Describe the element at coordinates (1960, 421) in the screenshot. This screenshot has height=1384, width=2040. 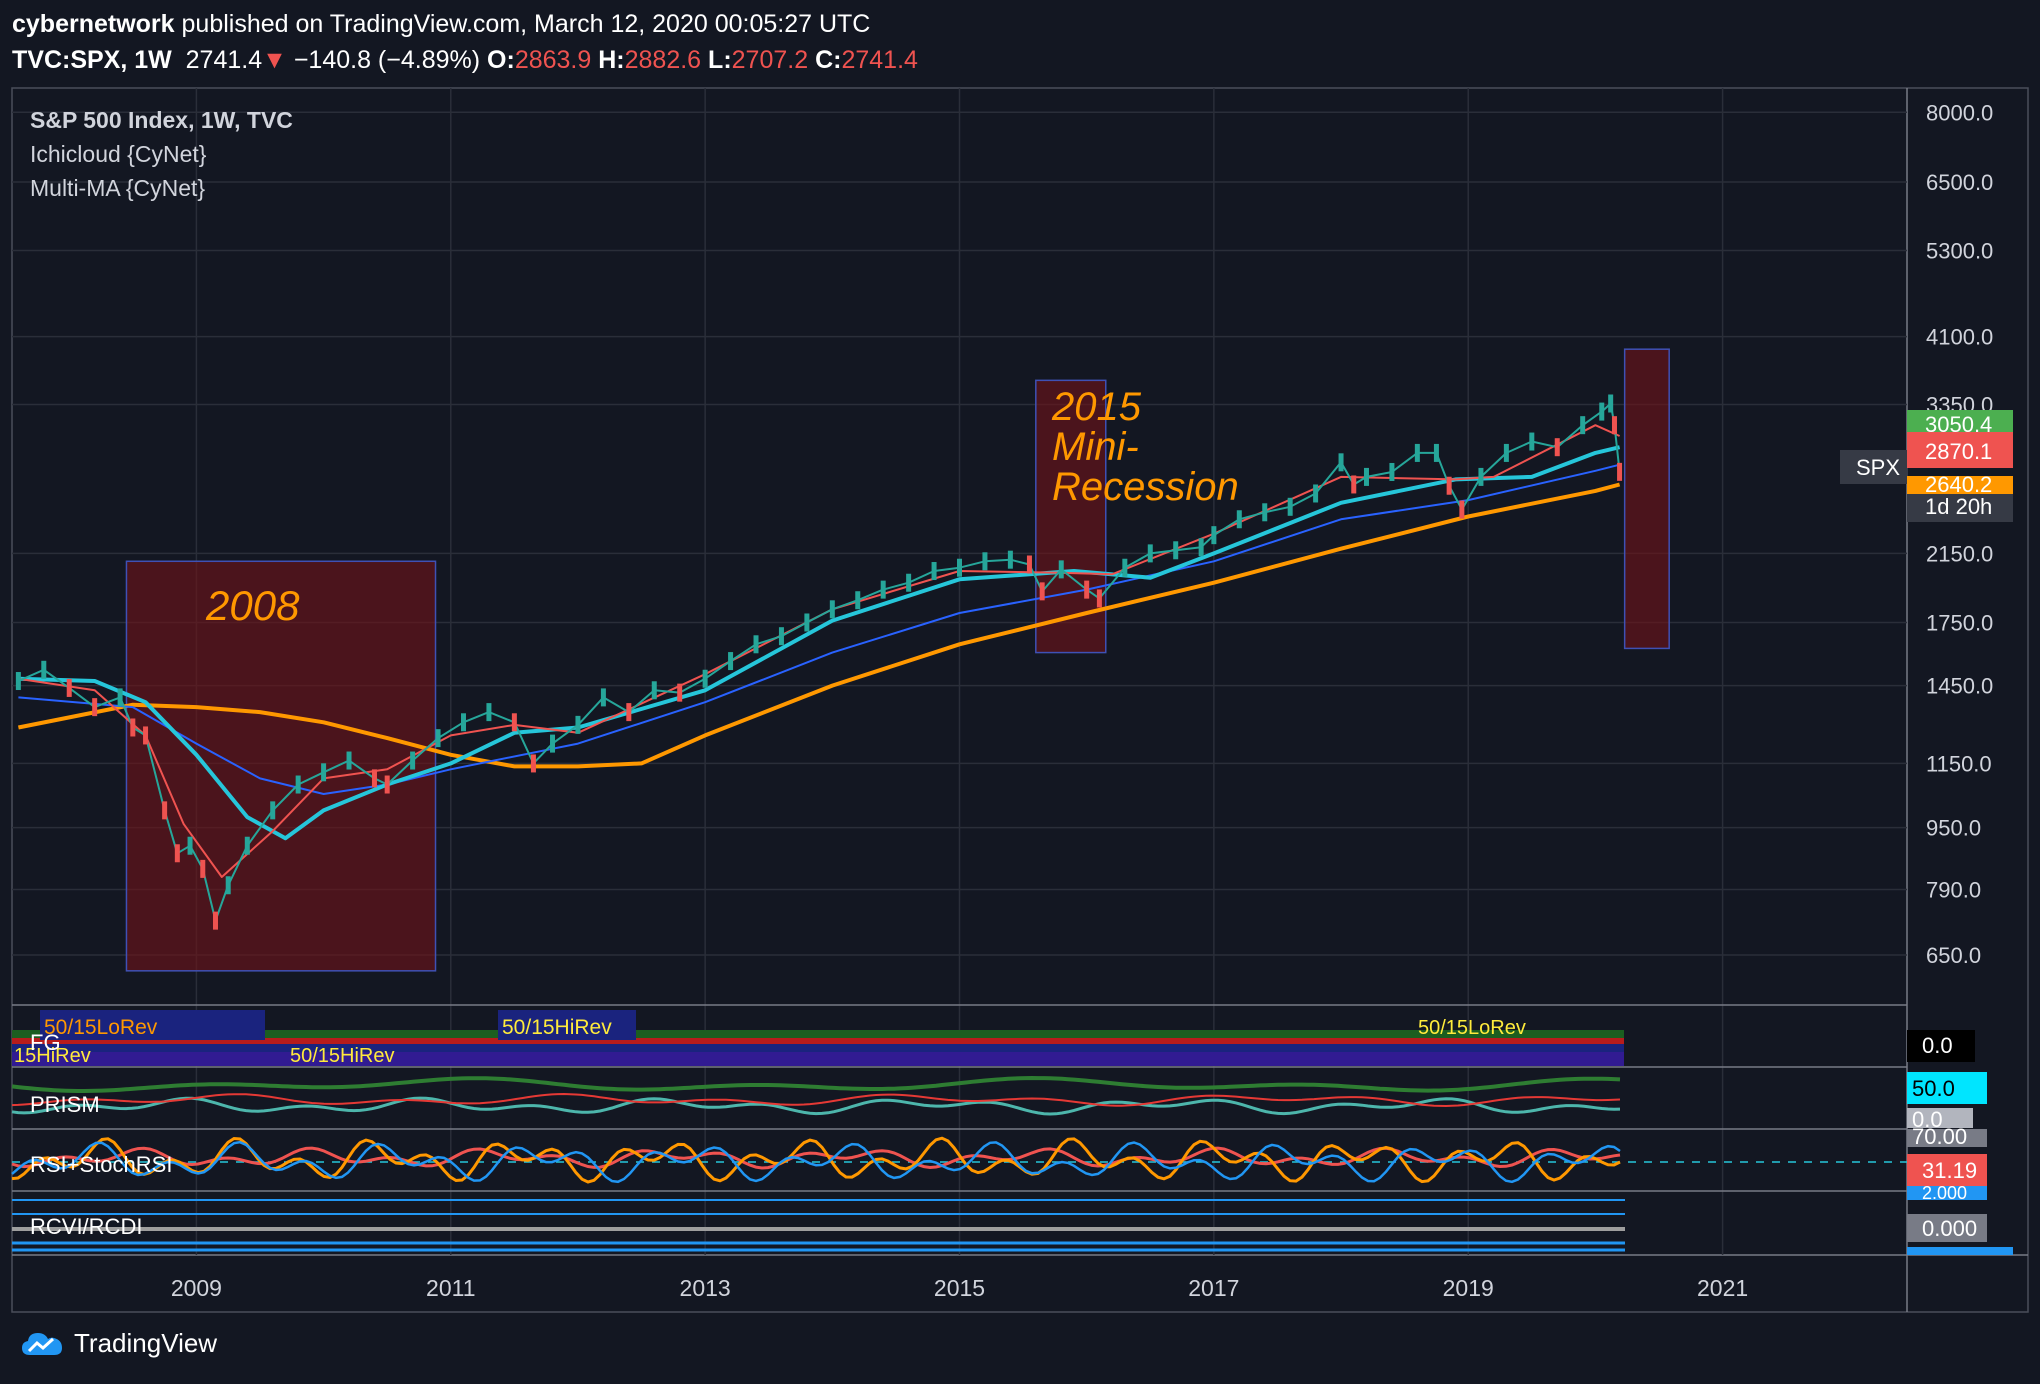
I see `badge-green` at that location.